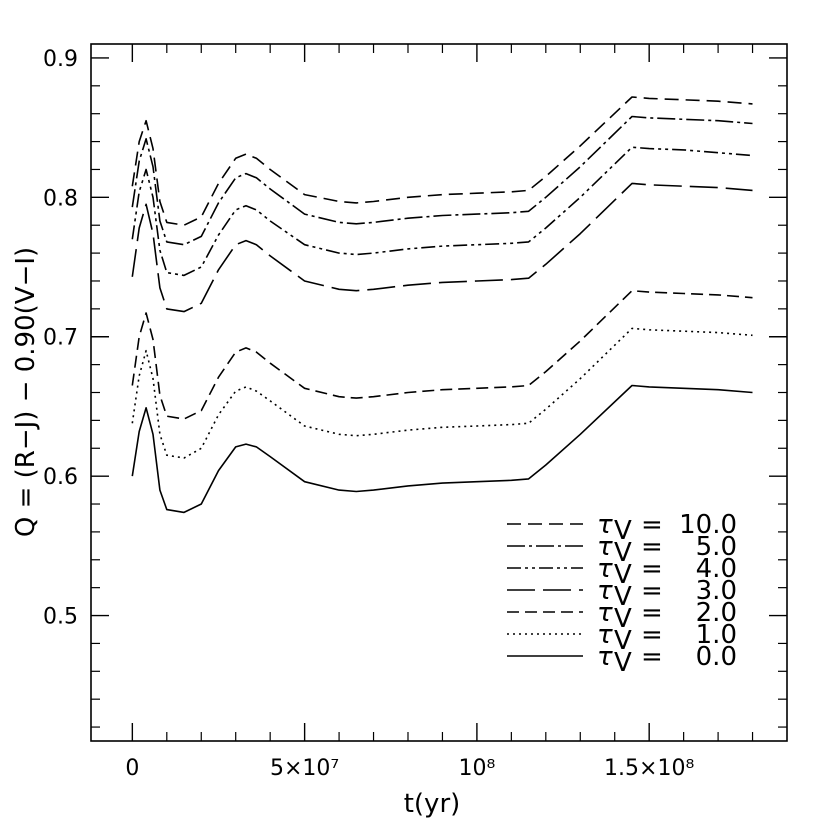 The image size is (830, 830). I want to click on legend-value: 0.0, so click(716, 657).